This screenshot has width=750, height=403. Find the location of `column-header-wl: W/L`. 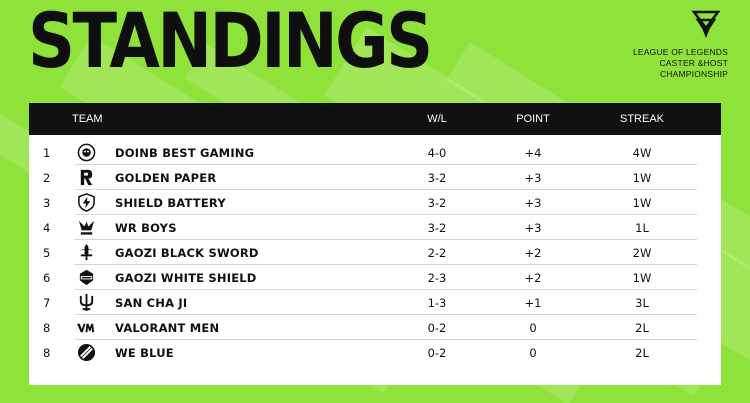

column-header-wl: W/L is located at coordinates (437, 119).